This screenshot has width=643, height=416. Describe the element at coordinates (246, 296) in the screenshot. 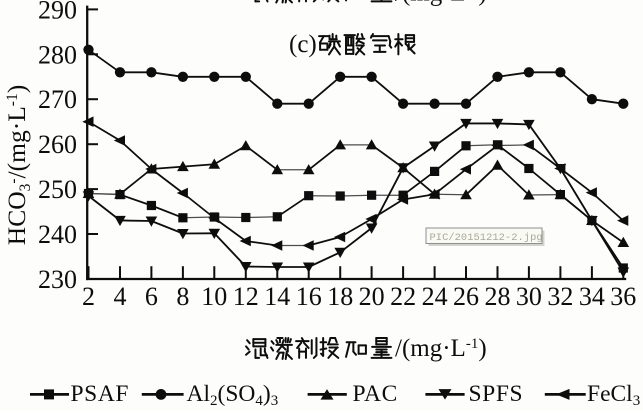

I see `svg-text: 12` at that location.